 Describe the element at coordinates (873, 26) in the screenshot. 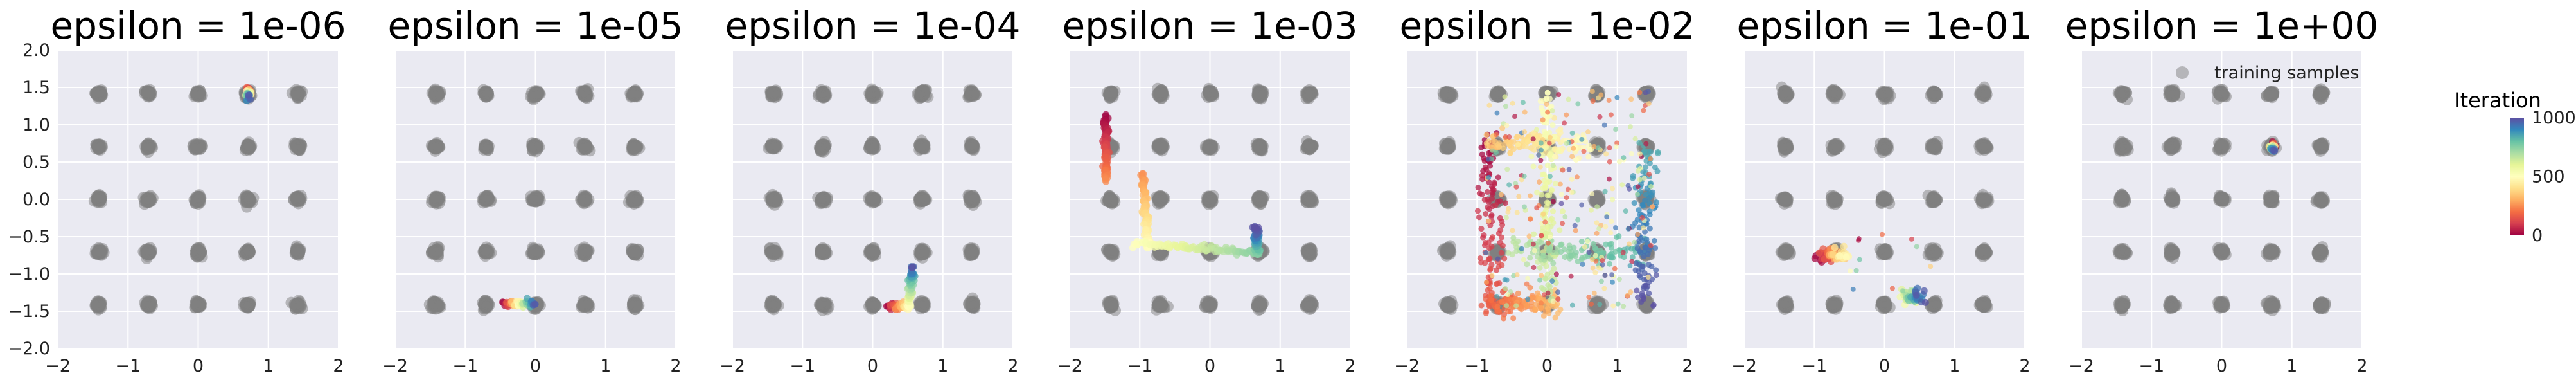

I see `panel-title: epsilon = 1e-04` at that location.